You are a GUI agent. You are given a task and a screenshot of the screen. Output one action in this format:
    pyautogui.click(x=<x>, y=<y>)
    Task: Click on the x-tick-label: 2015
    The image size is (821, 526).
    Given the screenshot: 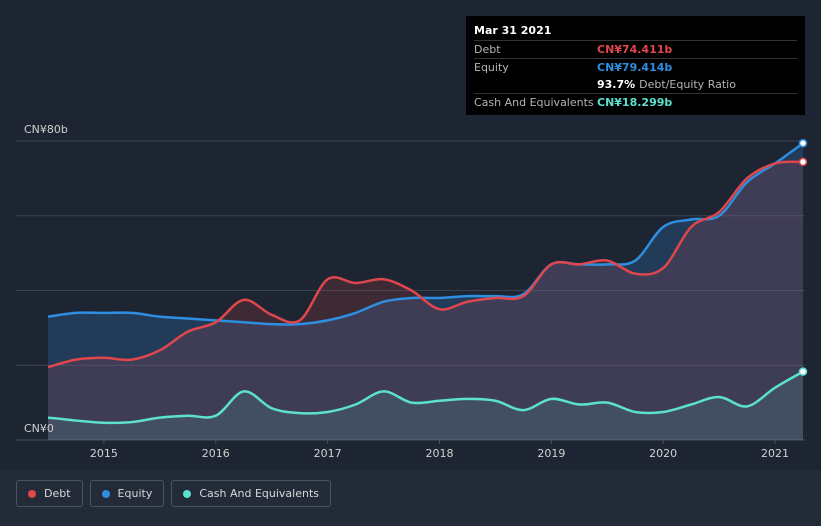 What is the action you would take?
    pyautogui.click(x=104, y=453)
    